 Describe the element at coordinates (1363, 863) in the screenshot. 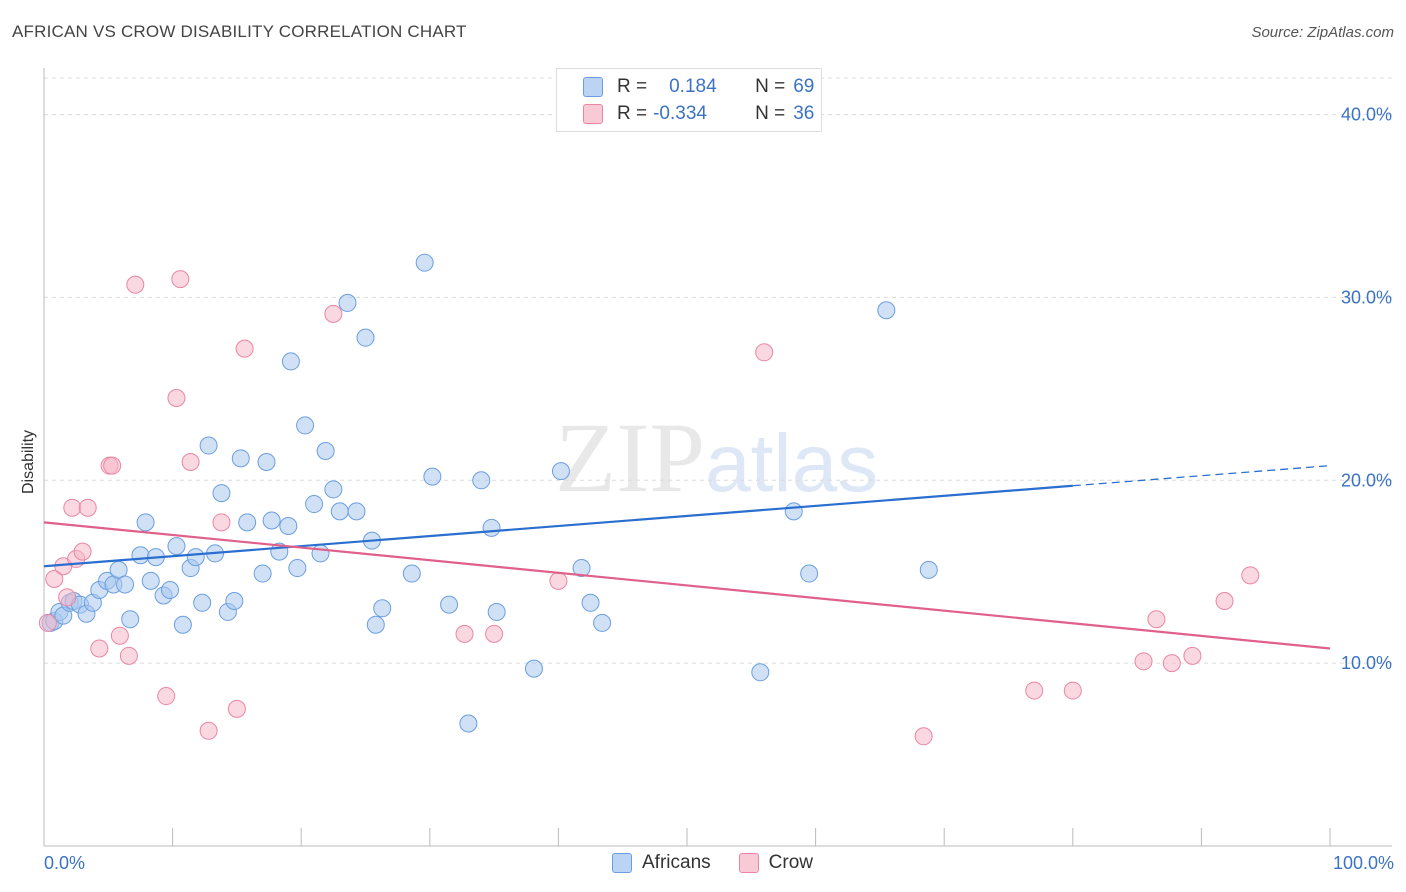

I see `x-tick-label: 100.0%` at that location.